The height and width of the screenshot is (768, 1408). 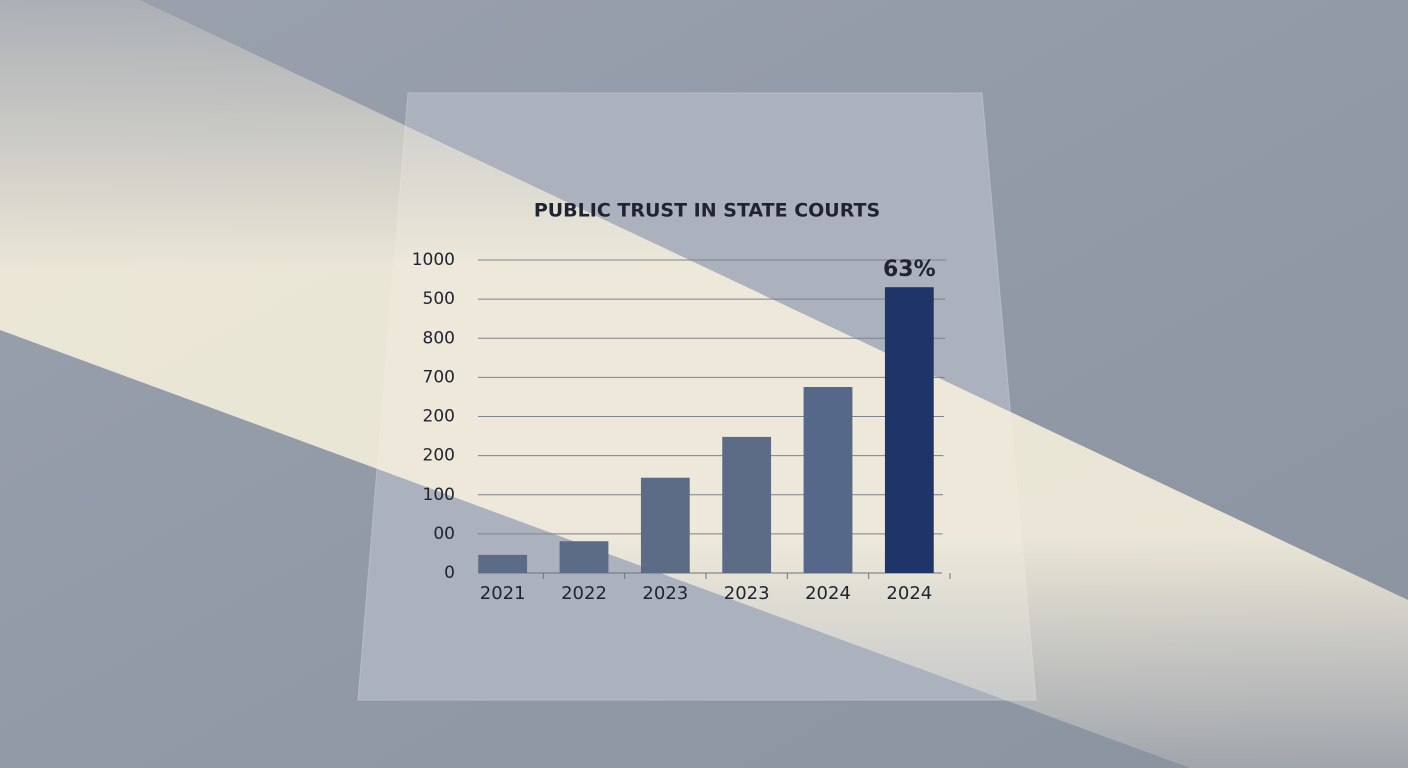 What do you see at coordinates (439, 299) in the screenshot?
I see `y-tick-label: 500` at bounding box center [439, 299].